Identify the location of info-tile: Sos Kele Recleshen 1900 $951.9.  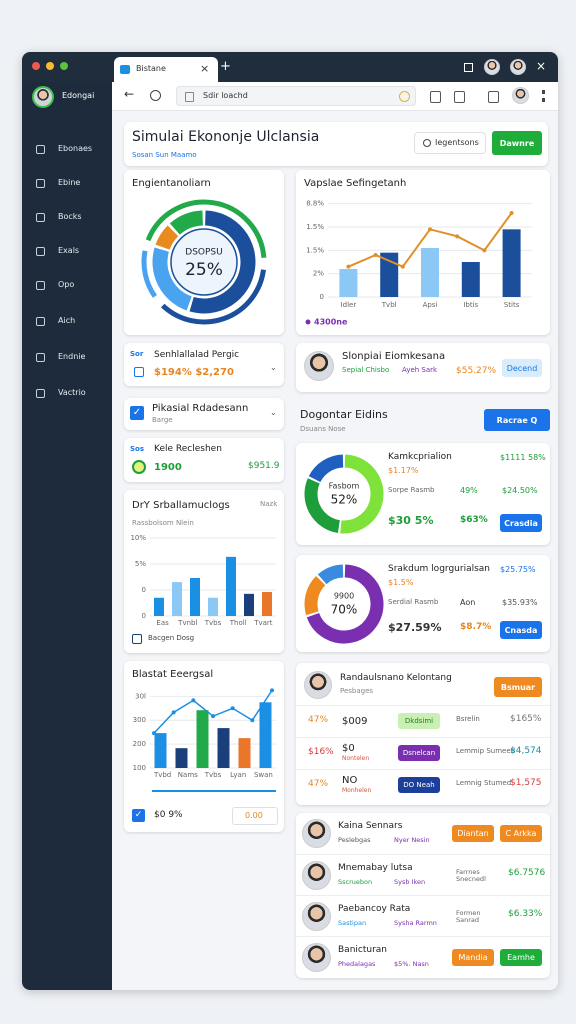
(204, 460).